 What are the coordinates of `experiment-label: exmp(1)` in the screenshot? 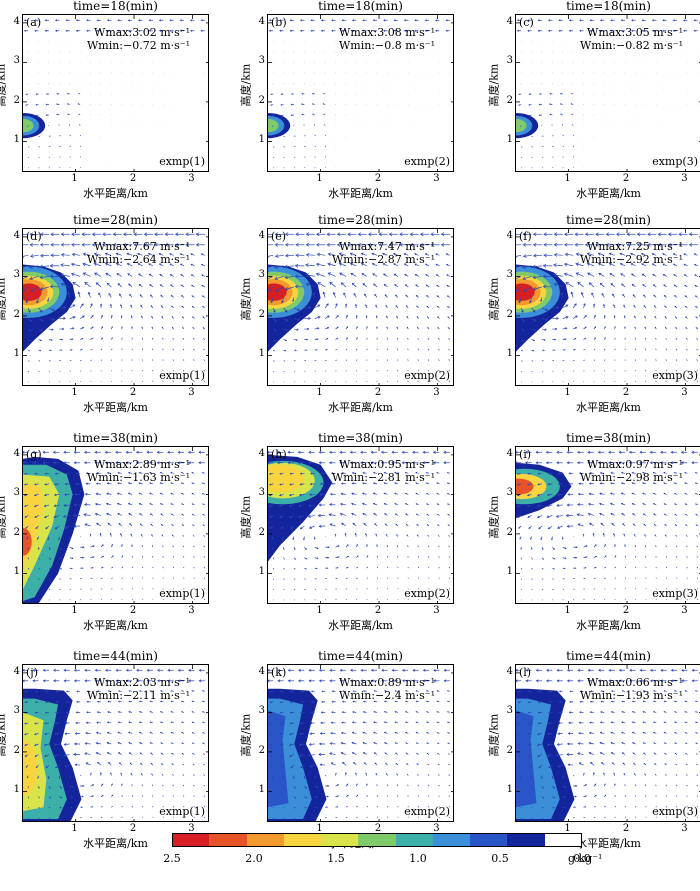 It's located at (182, 593).